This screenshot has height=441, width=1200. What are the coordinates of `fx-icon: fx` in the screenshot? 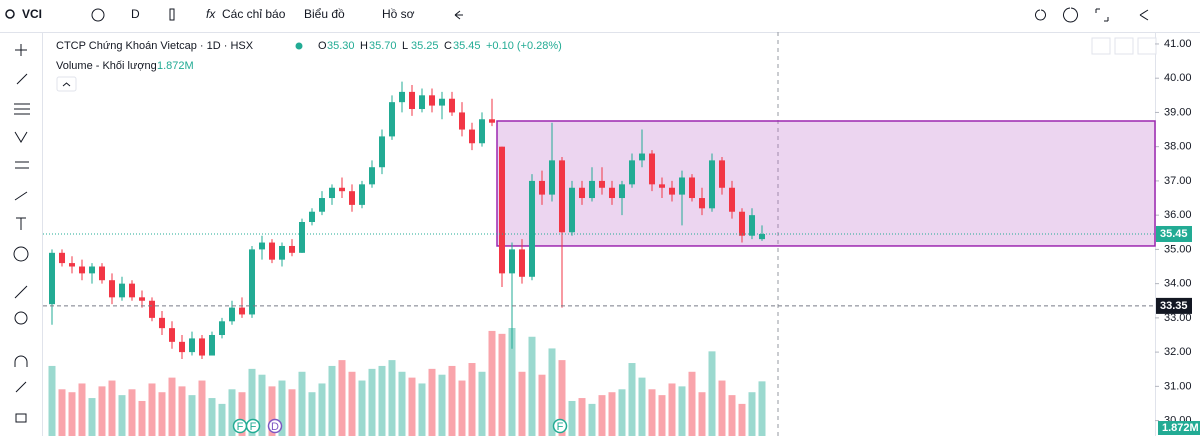 It's located at (211, 14).